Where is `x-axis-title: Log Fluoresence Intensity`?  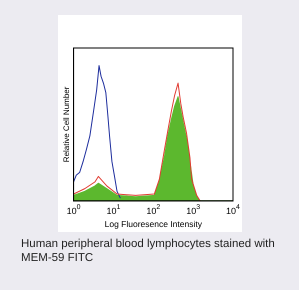 x-axis-title: Log Fluoresence Intensity is located at coordinates (153, 224).